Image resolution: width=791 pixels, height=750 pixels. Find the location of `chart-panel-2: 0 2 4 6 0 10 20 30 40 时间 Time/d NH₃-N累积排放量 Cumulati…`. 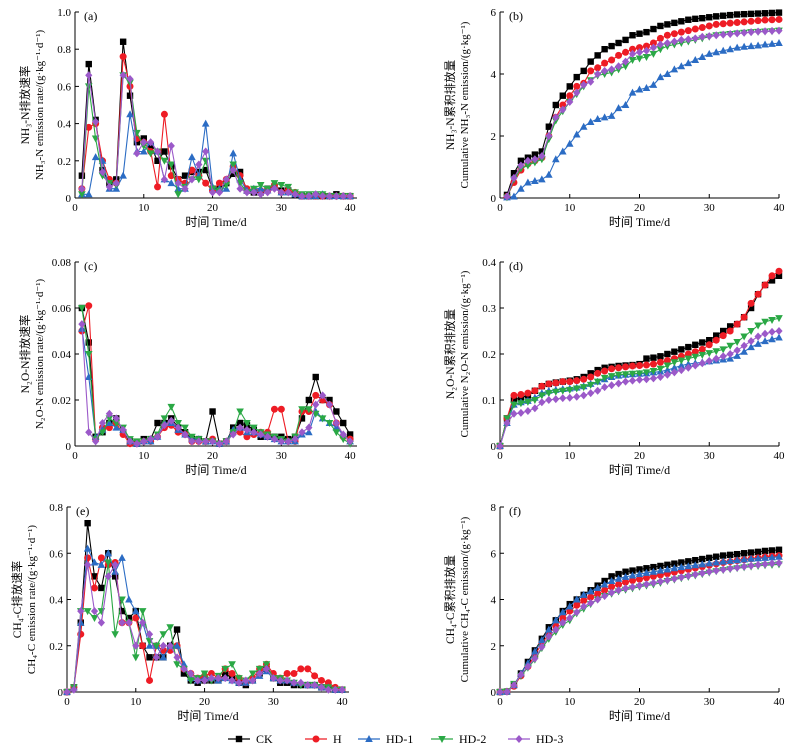

chart-panel-2: 0 2 4 6 0 10 20 30 40 时间 Time/d NH₃-N累积排放量 Cumulati… is located at coordinates (614, 118).